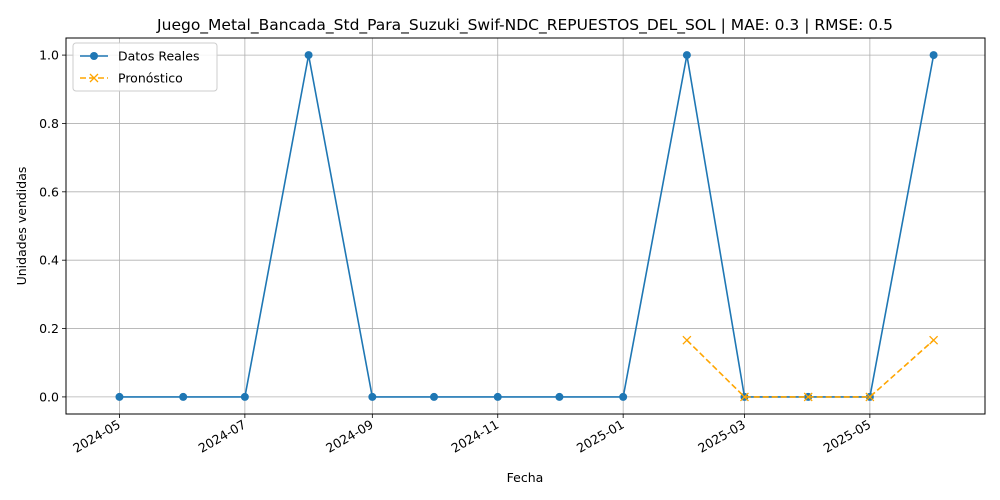 The width and height of the screenshot is (1000, 500). I want to click on legend: Datos Reales Pronóstico, so click(145, 67).